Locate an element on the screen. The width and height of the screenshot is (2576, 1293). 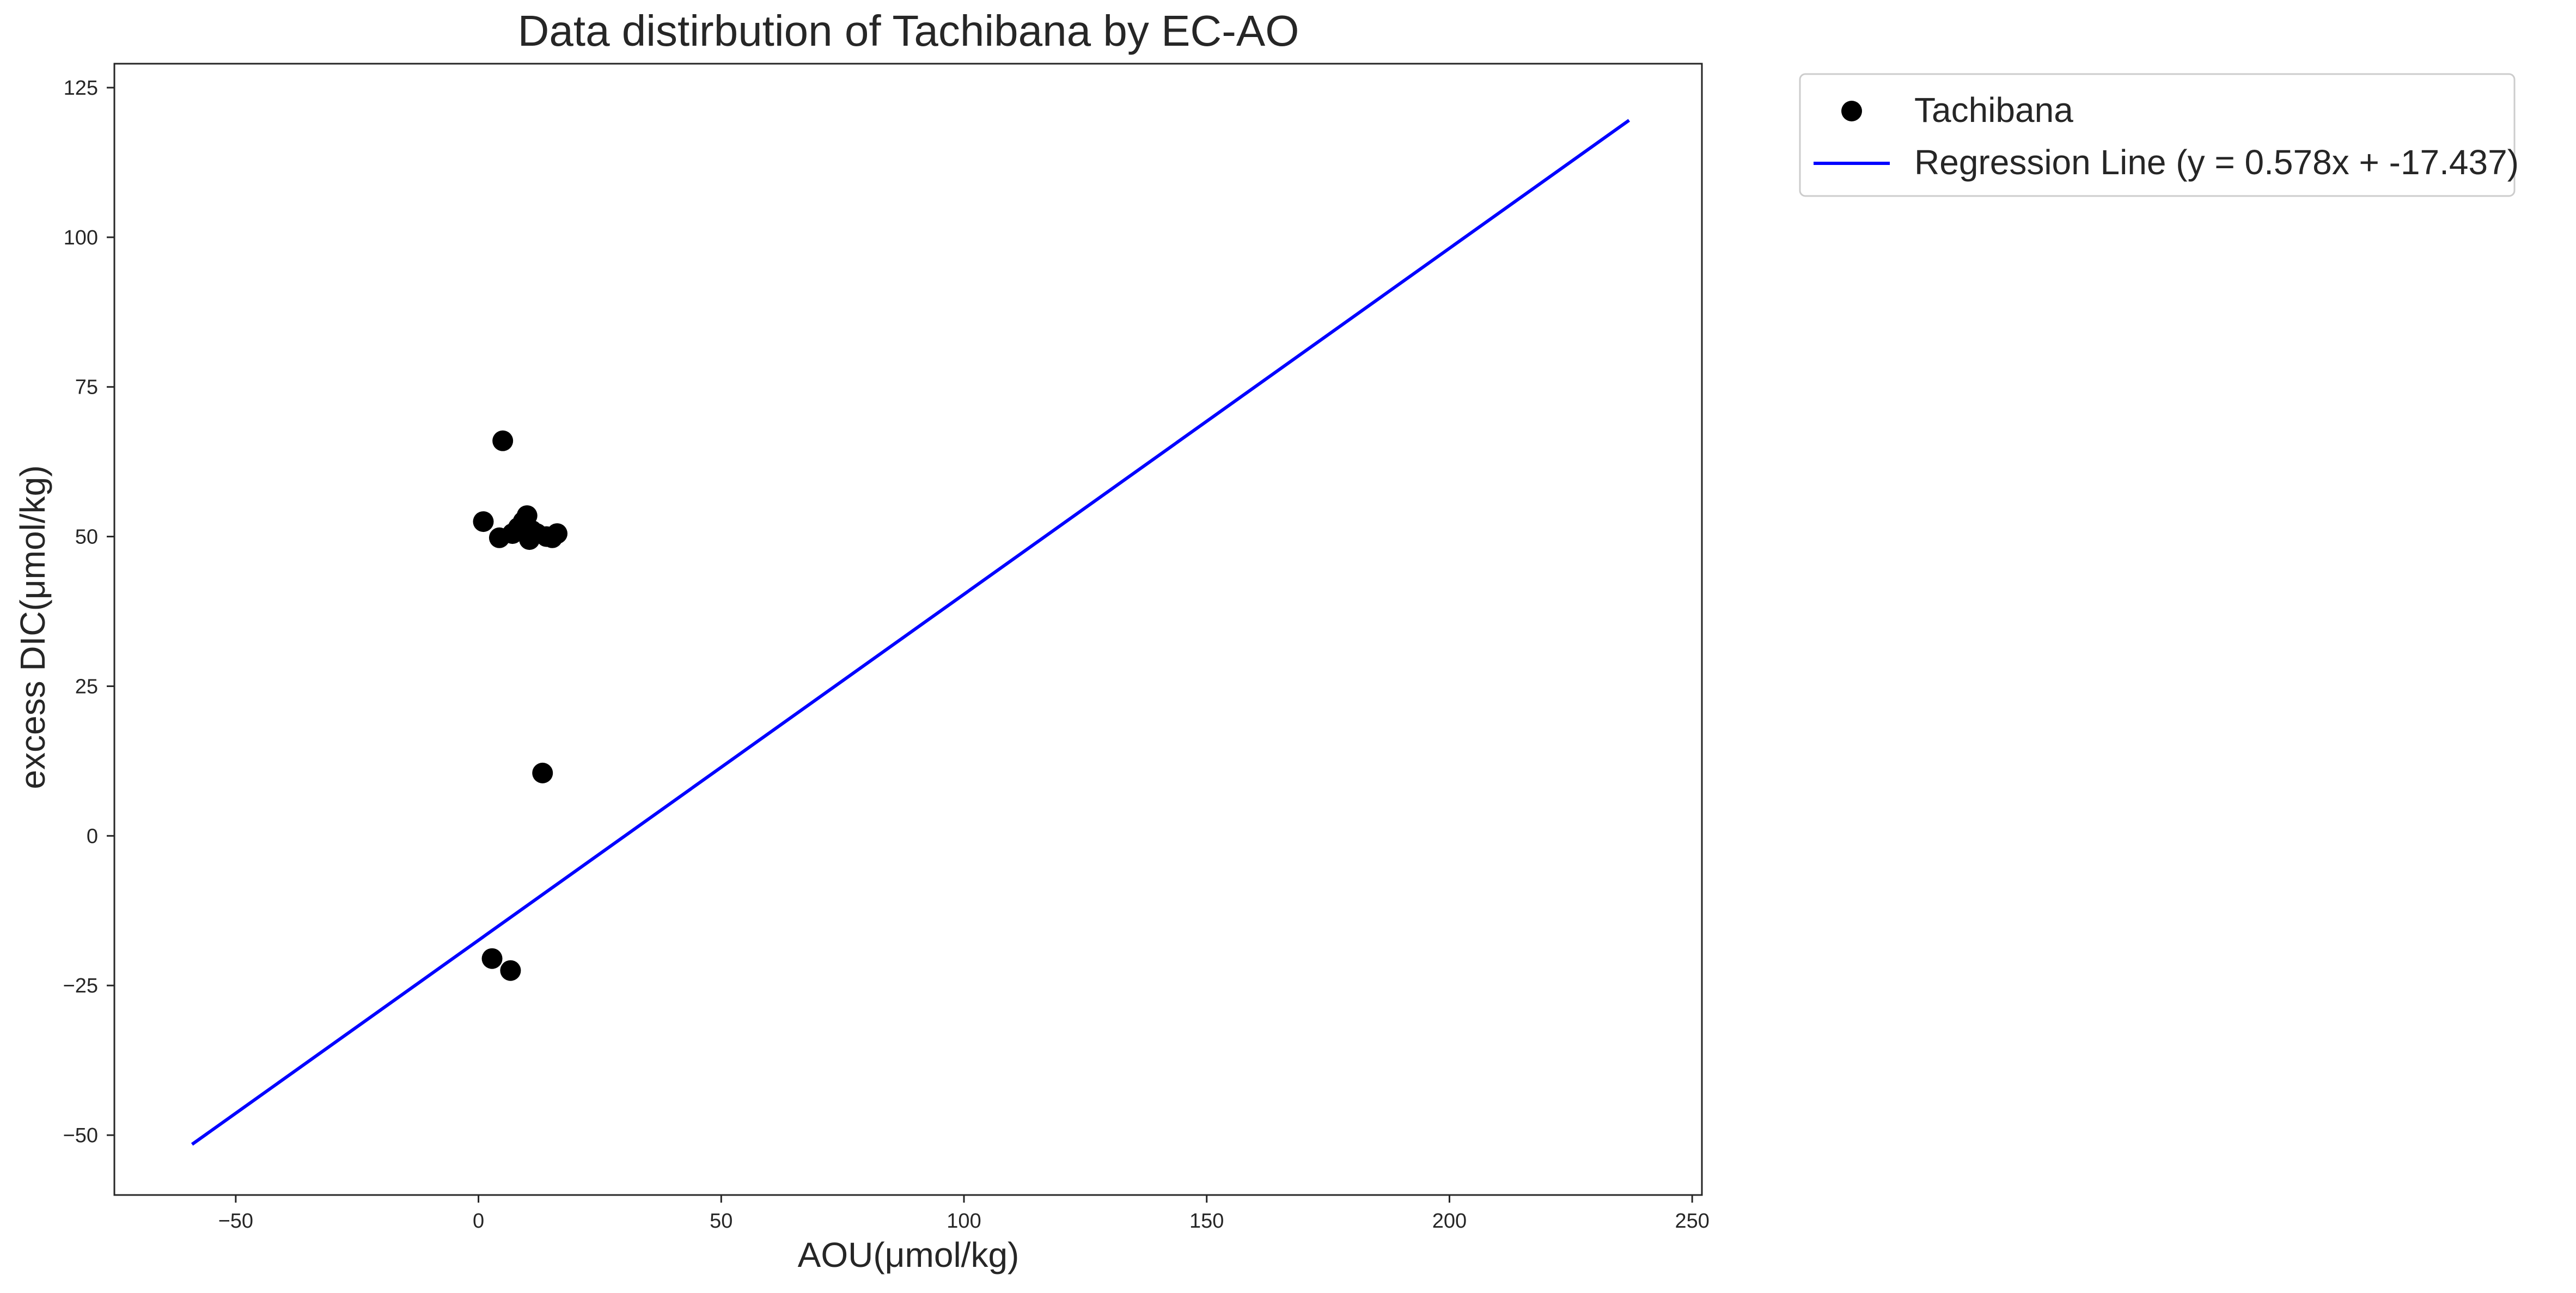
legend-marker-tachibana is located at coordinates (1851, 111).